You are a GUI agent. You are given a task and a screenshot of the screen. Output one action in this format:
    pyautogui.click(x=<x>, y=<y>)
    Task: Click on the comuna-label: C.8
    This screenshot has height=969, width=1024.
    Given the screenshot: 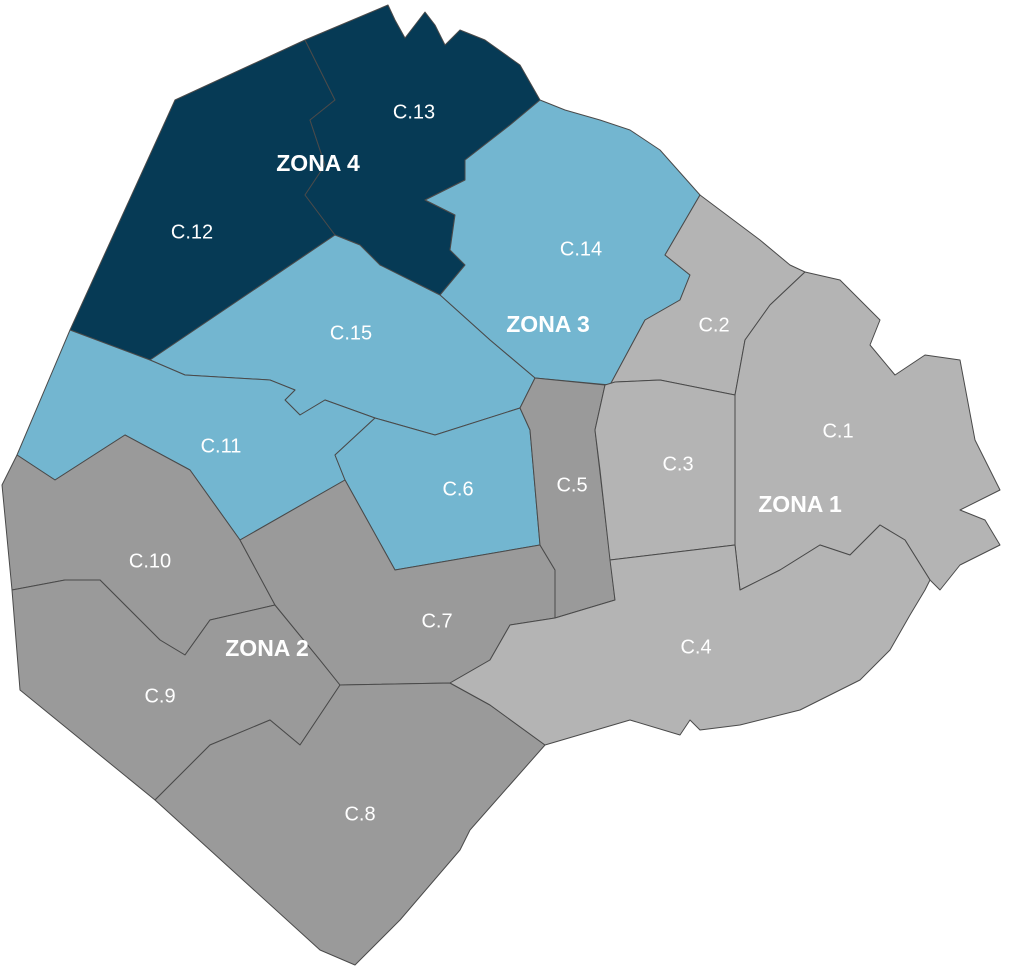 What is the action you would take?
    pyautogui.click(x=359, y=814)
    